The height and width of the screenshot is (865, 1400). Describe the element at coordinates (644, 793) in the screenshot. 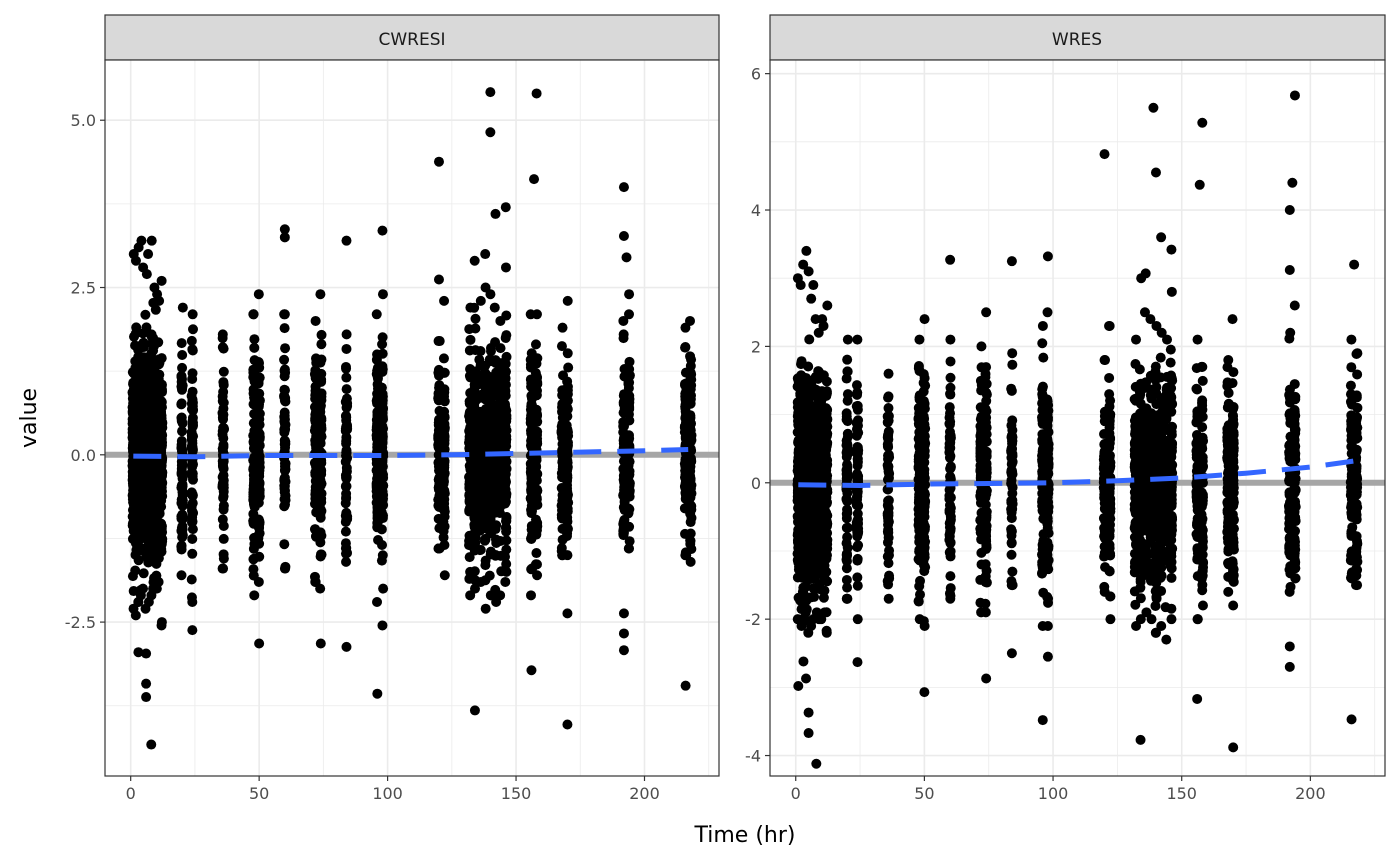

I see `x-tick-label: 200` at that location.